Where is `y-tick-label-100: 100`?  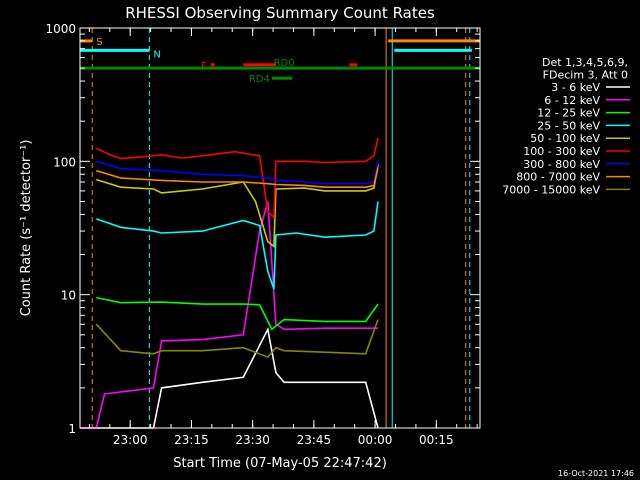
y-tick-label-100: 100 is located at coordinates (64, 162).